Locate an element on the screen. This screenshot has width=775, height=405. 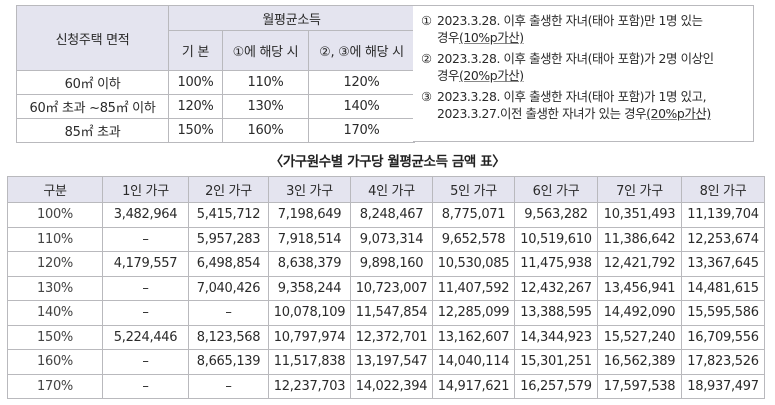
amount-cell: 14,040,114 is located at coordinates (473, 362).